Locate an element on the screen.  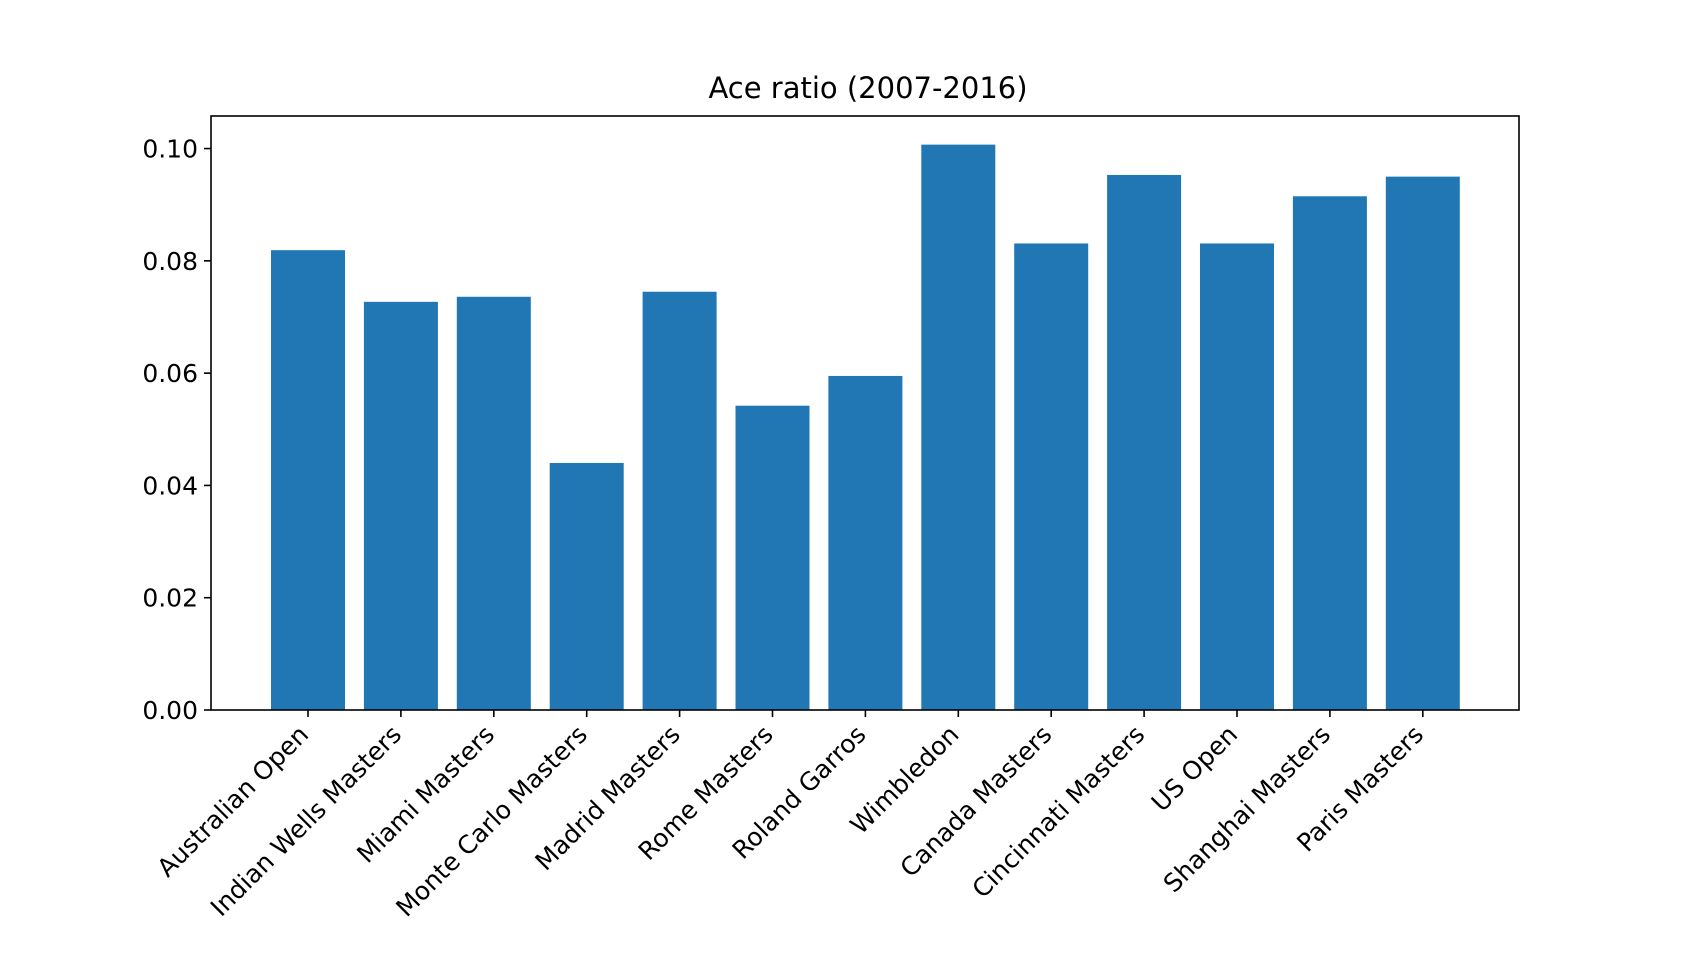
bar-miami-masters is located at coordinates (493, 503).